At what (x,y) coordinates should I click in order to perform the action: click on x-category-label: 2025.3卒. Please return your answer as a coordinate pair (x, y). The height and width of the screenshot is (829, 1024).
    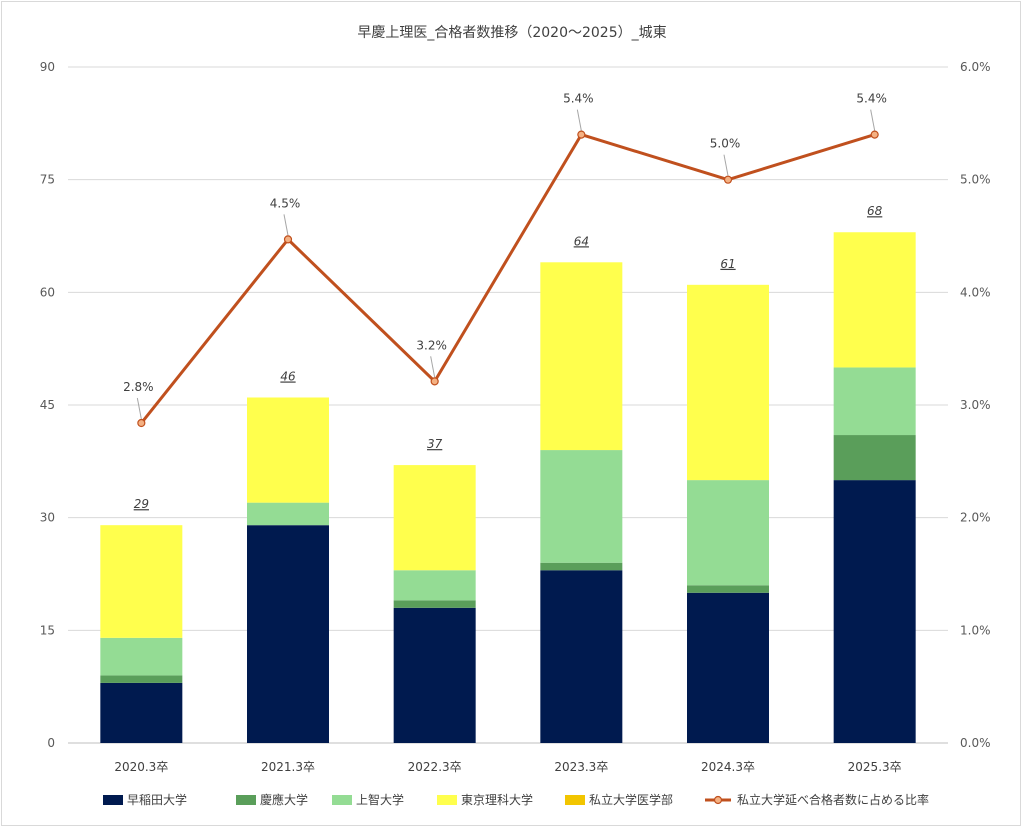
    Looking at the image, I should click on (875, 767).